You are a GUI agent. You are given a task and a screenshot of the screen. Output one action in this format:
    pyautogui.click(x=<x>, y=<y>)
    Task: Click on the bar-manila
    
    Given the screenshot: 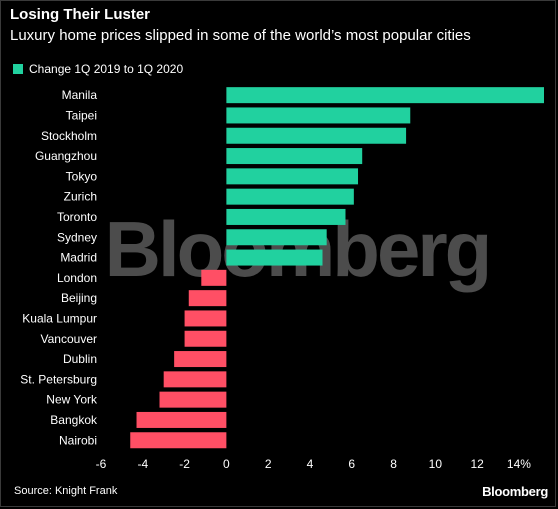 What is the action you would take?
    pyautogui.click(x=385, y=95)
    